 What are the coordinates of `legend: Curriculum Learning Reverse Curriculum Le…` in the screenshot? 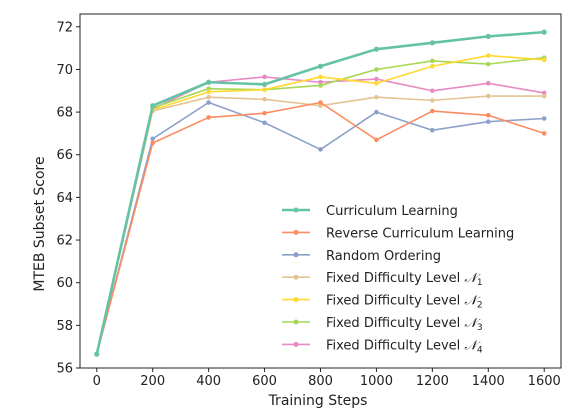 It's located at (398, 279).